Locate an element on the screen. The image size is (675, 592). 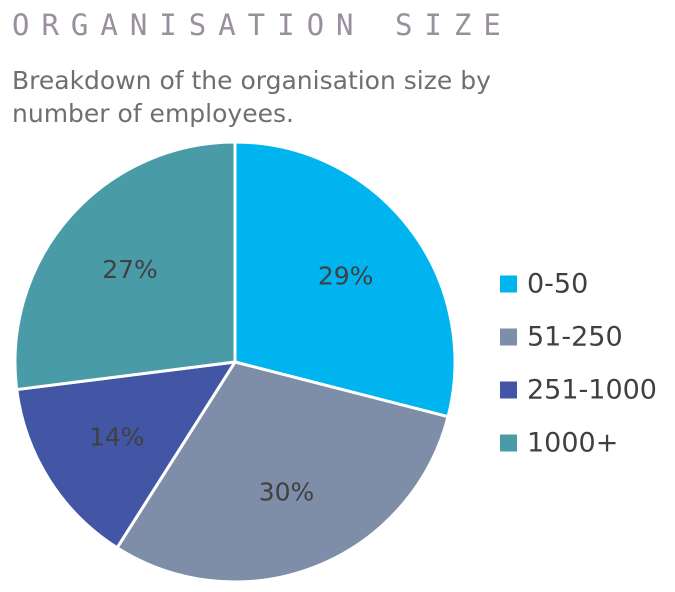
legend-item-251-1000: 251-1000 is located at coordinates (578, 390).